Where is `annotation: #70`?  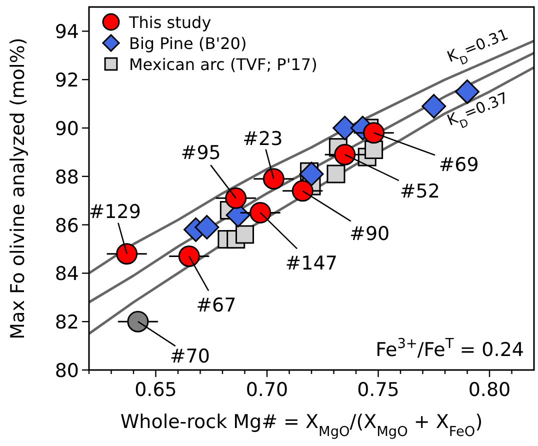 annotation: #70 is located at coordinates (190, 357).